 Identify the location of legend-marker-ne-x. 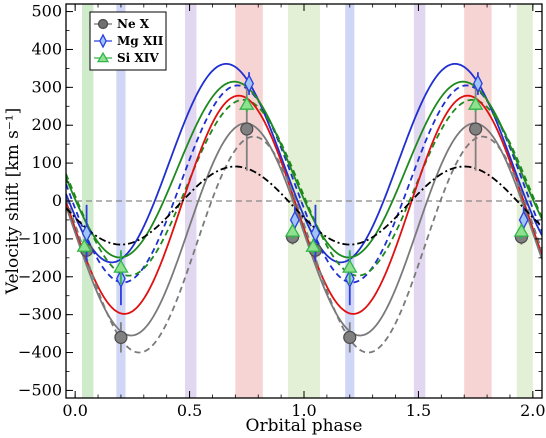
(103, 24).